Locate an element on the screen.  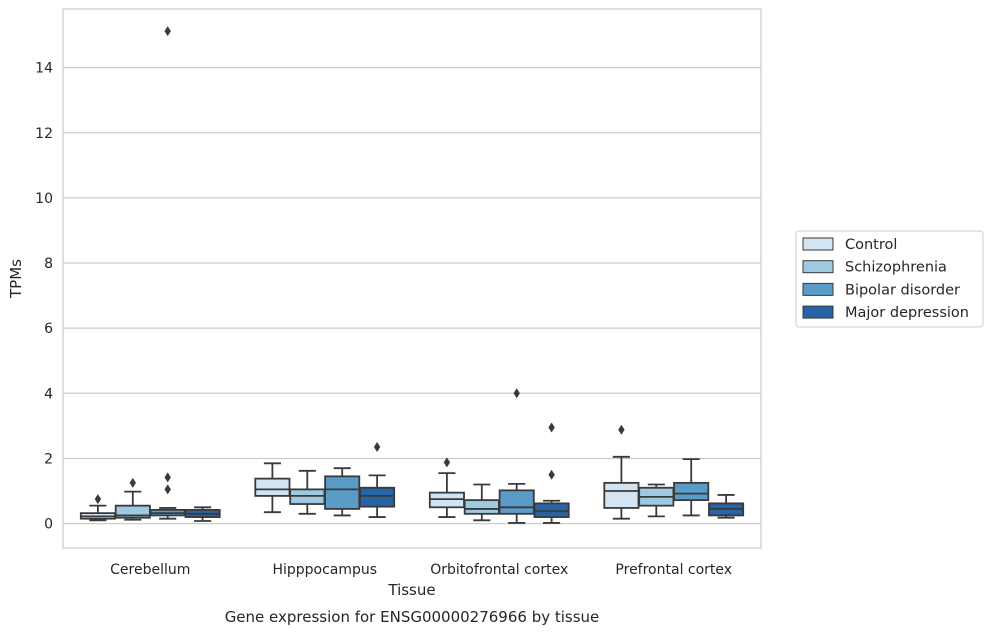
legend-item-schizophrenia: Schizophrenia is located at coordinates (874, 268).